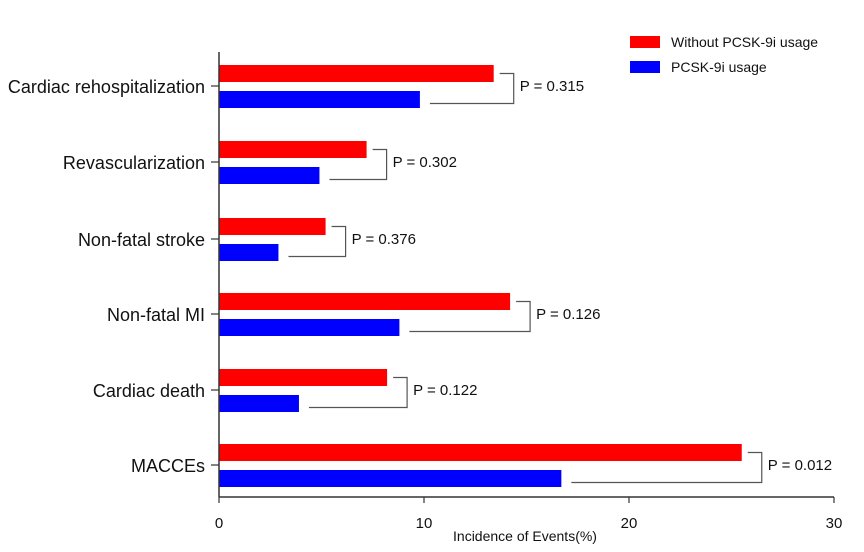 This screenshot has height=552, width=864. I want to click on p-value-label-0: P = 0.315, so click(552, 86).